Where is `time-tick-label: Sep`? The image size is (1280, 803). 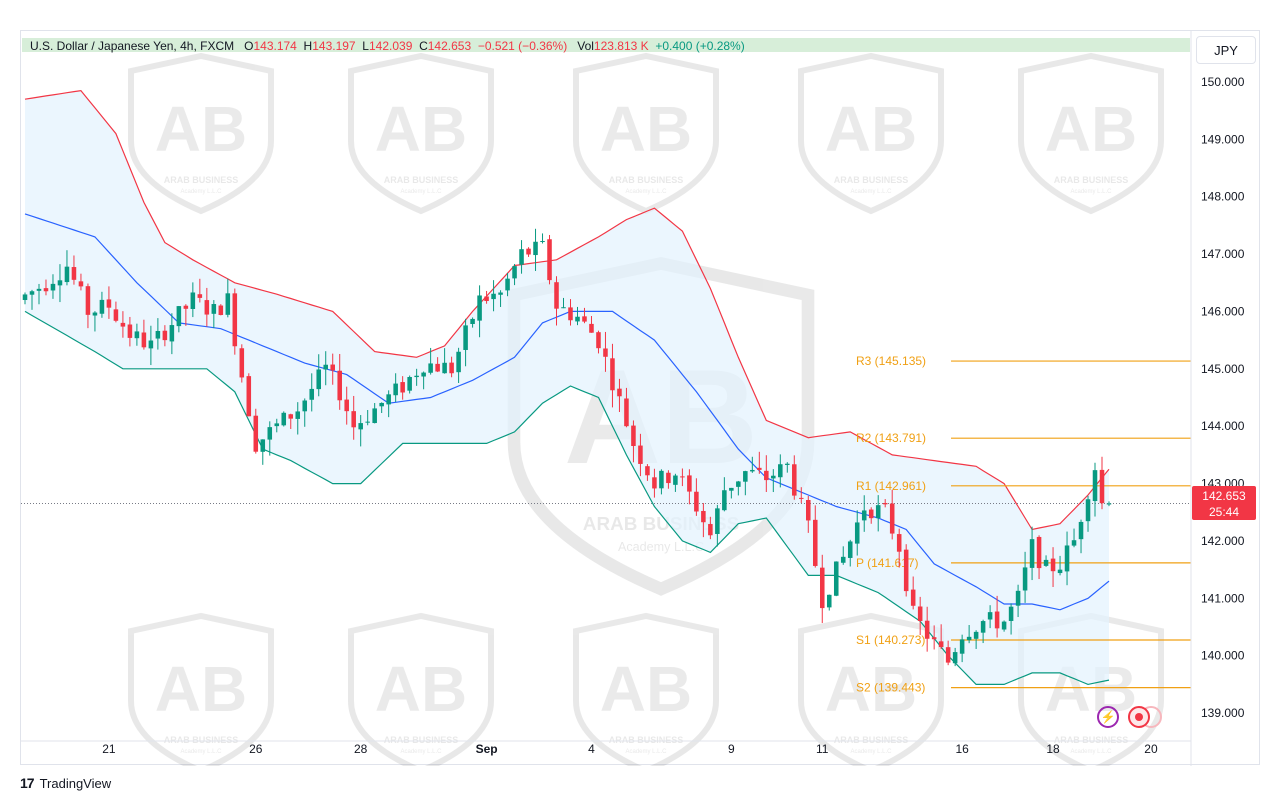
time-tick-label: Sep is located at coordinates (487, 749).